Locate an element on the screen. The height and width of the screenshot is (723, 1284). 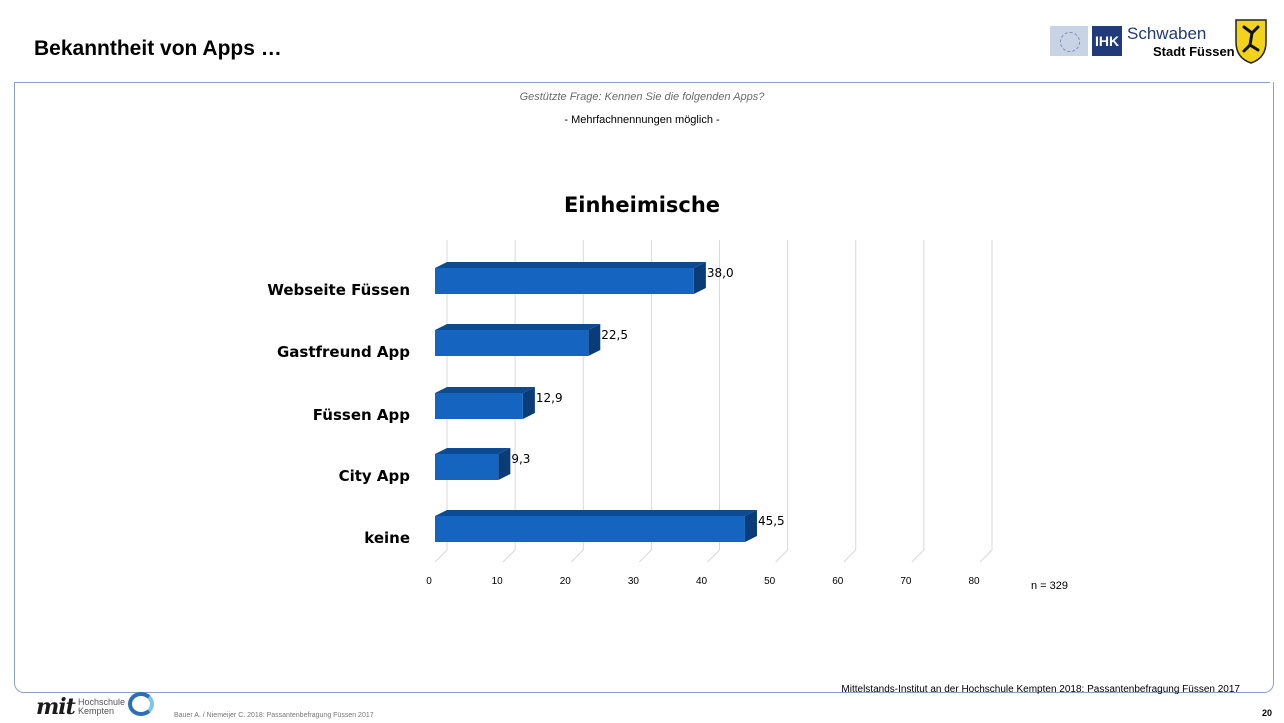
ihk-seal-icon is located at coordinates (1069, 41).